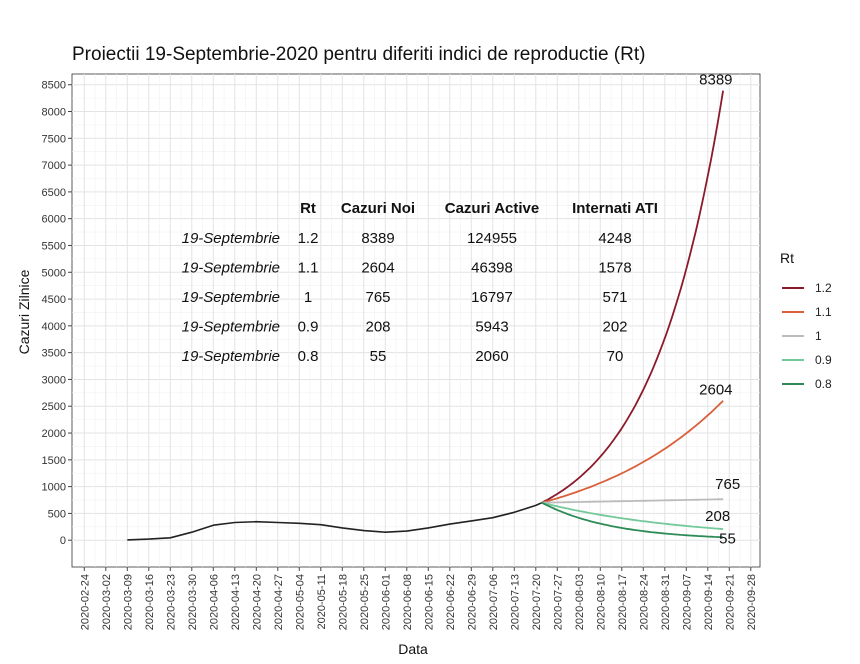 The image size is (860, 664). What do you see at coordinates (54, 380) in the screenshot?
I see `y-tick-label: 3000` at bounding box center [54, 380].